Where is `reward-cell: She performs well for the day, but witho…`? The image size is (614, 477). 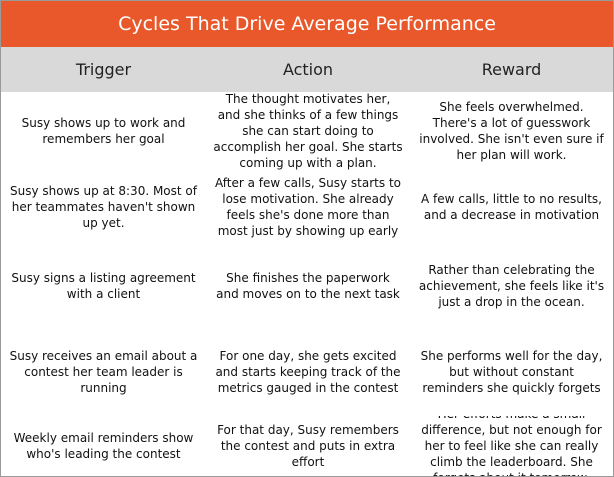
reward-cell: She performs well for the day, but witho… is located at coordinates (511, 372).